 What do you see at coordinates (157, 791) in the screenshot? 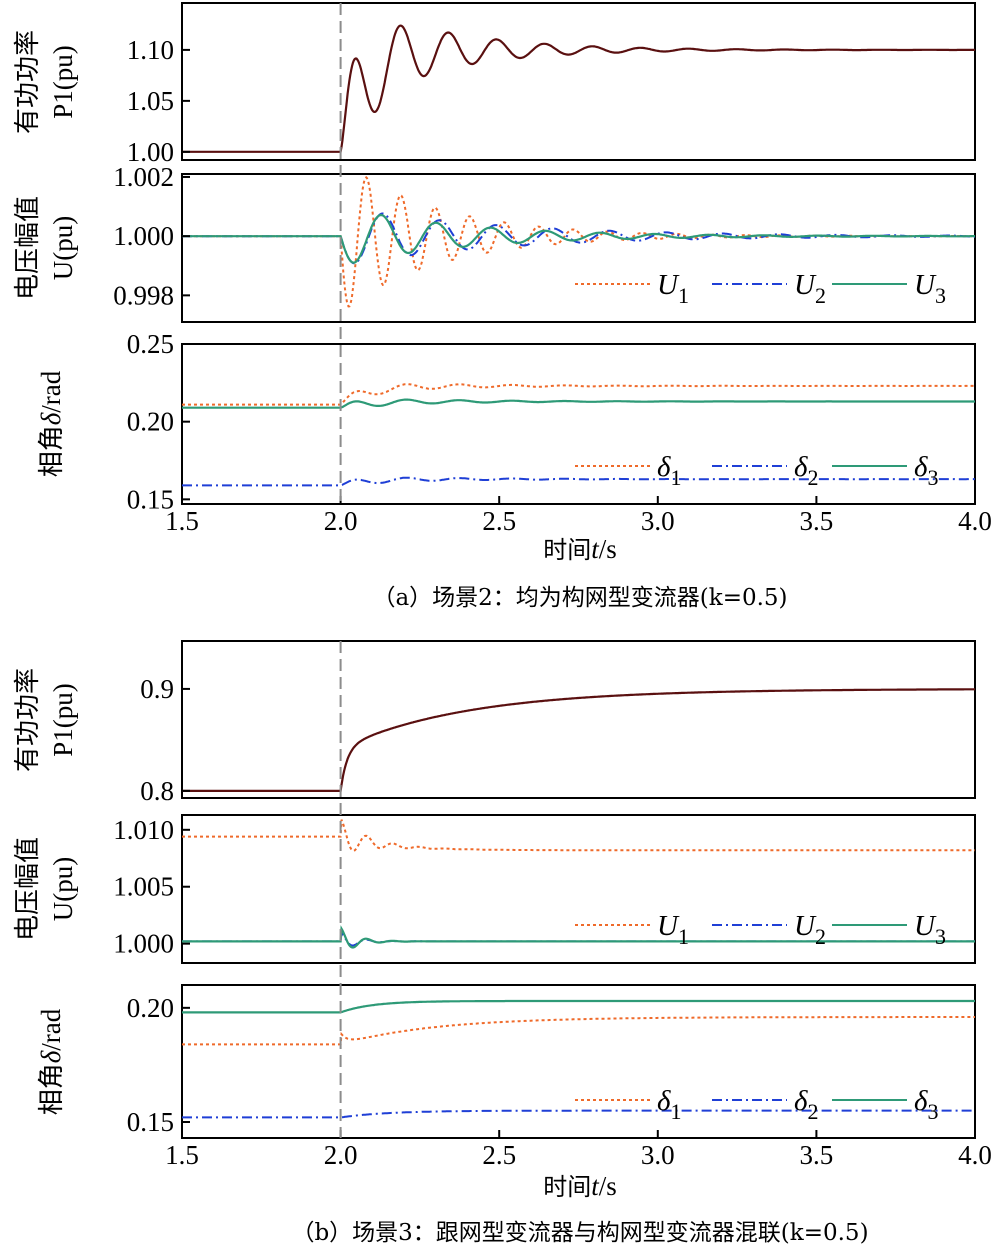
I see `ytick-label: 0.8` at bounding box center [157, 791].